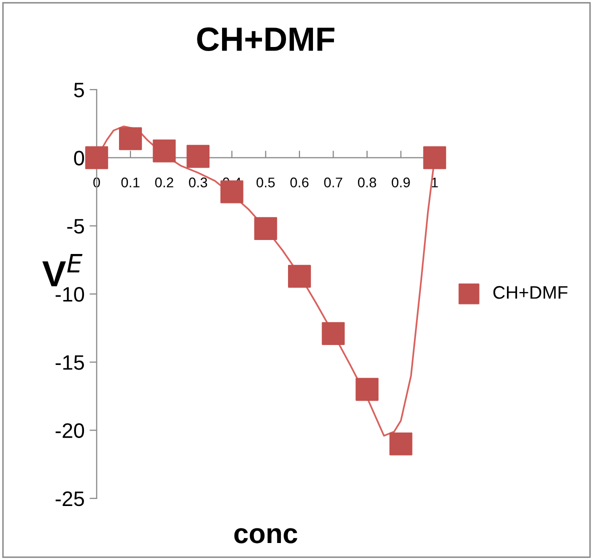 The width and height of the screenshot is (593, 560). I want to click on x-tick-label: 0.5, so click(265, 183).